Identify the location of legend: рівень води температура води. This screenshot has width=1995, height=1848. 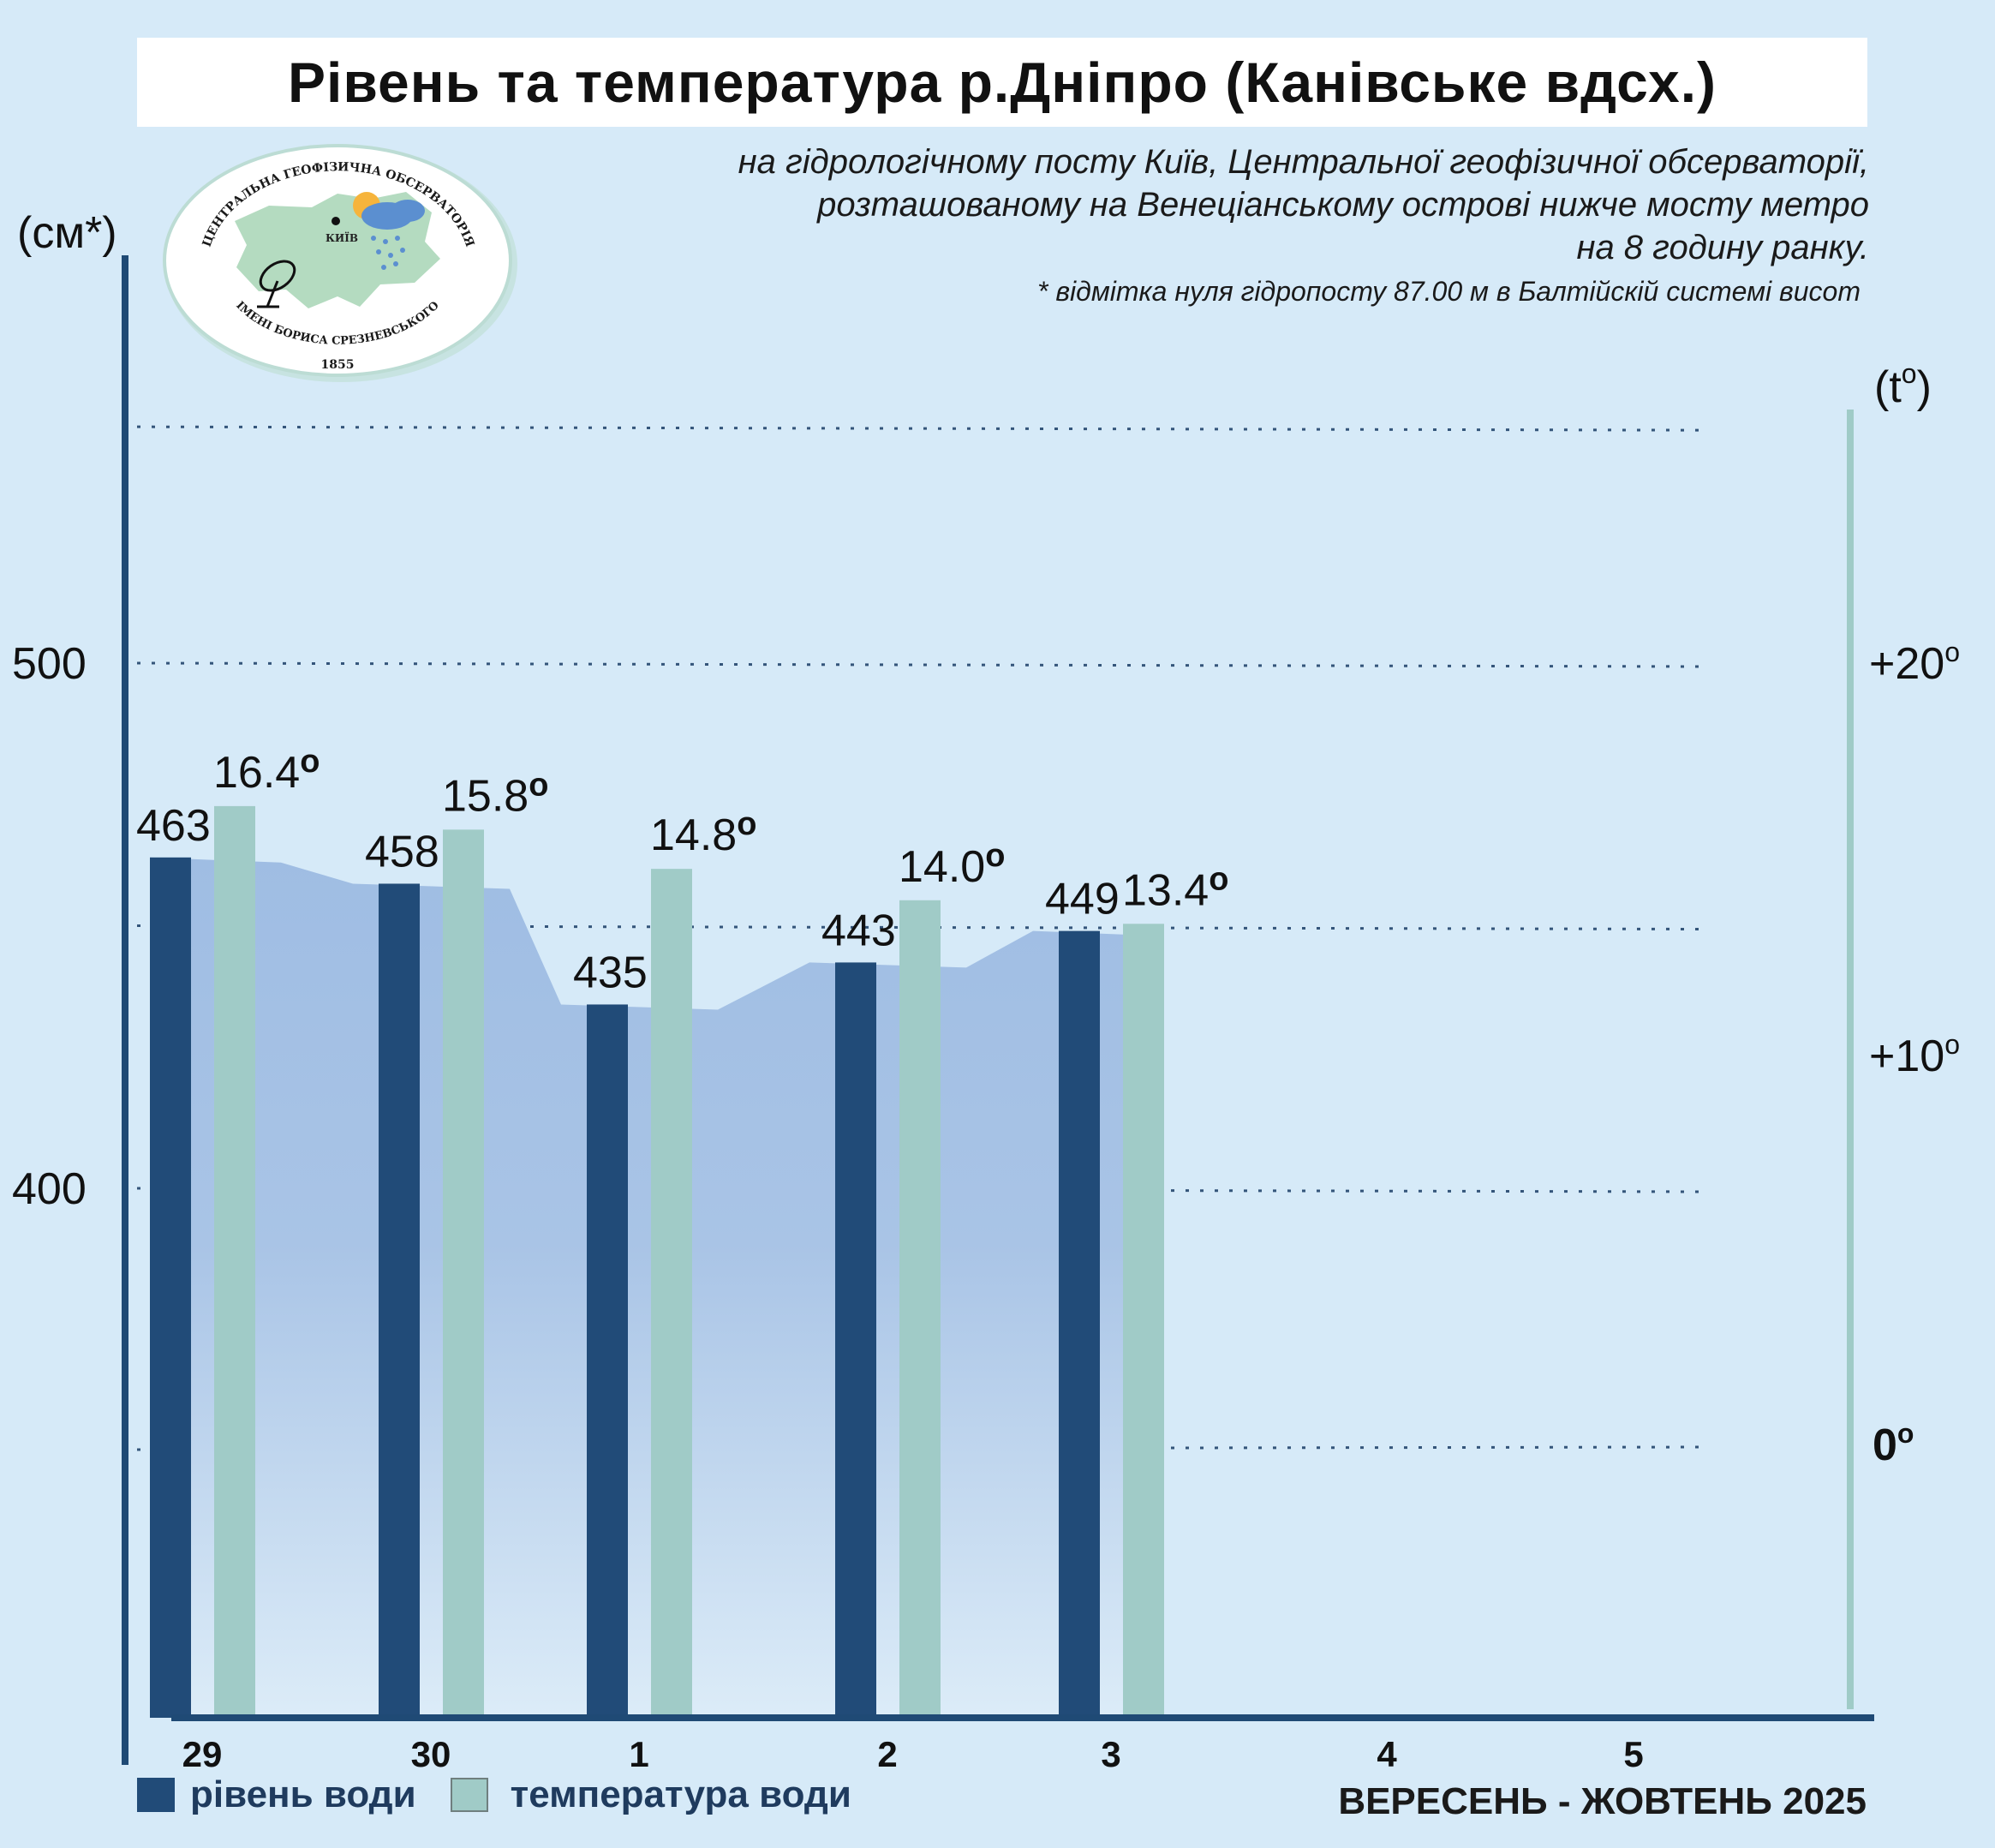
(494, 1794).